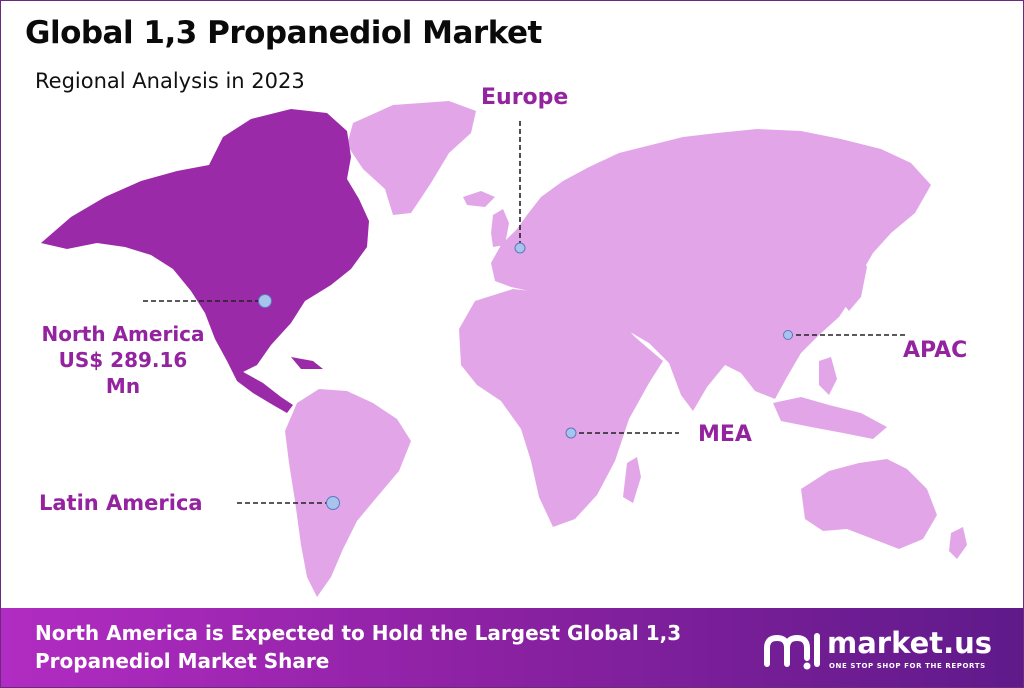 Image resolution: width=1024 pixels, height=688 pixels. What do you see at coordinates (333, 503) in the screenshot?
I see `latin-america-marker` at bounding box center [333, 503].